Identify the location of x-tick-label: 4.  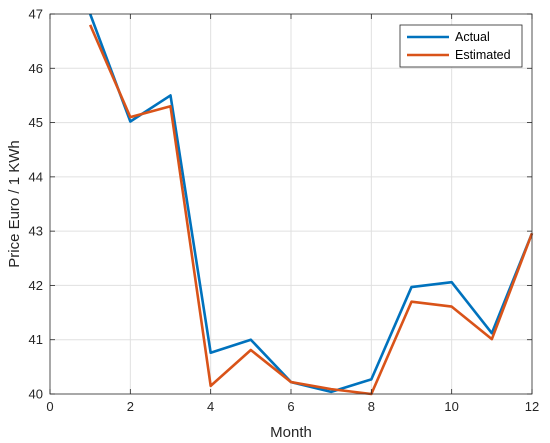
(210, 406).